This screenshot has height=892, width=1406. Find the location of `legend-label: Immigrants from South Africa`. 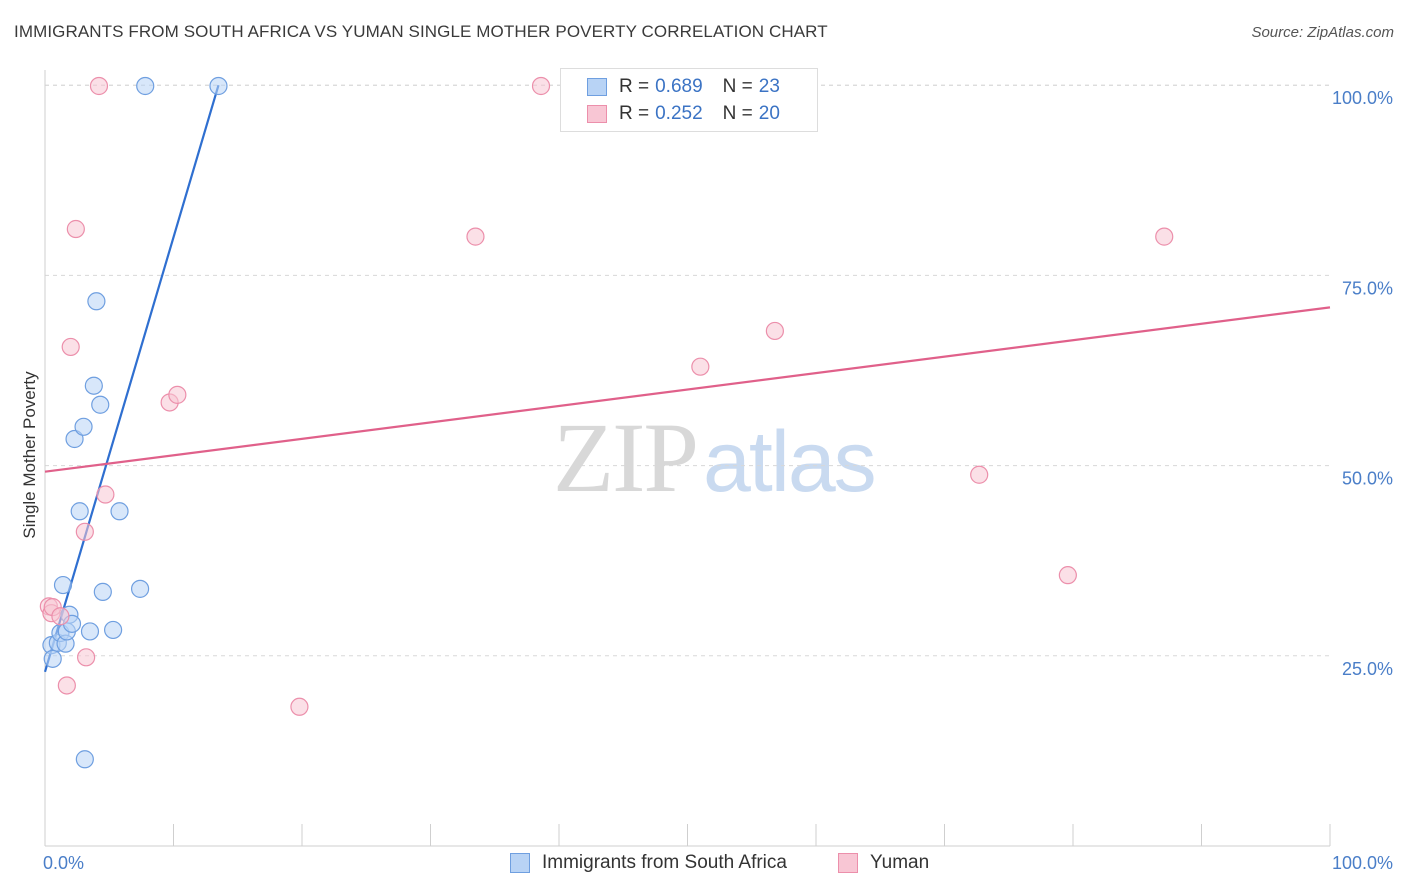

legend-label: Immigrants from South Africa is located at coordinates (664, 862).